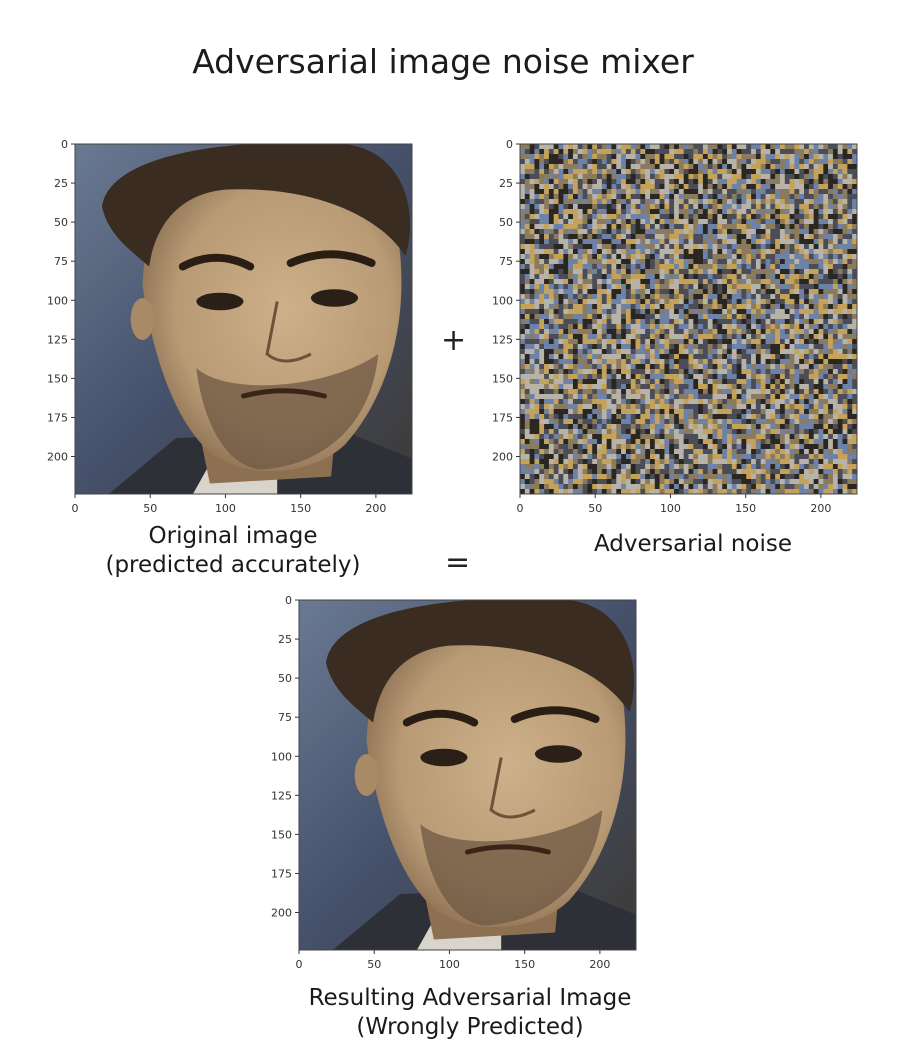 The image size is (912, 1055). Describe the element at coordinates (281, 795) in the screenshot. I see `result-y-tick-label: 125` at that location.